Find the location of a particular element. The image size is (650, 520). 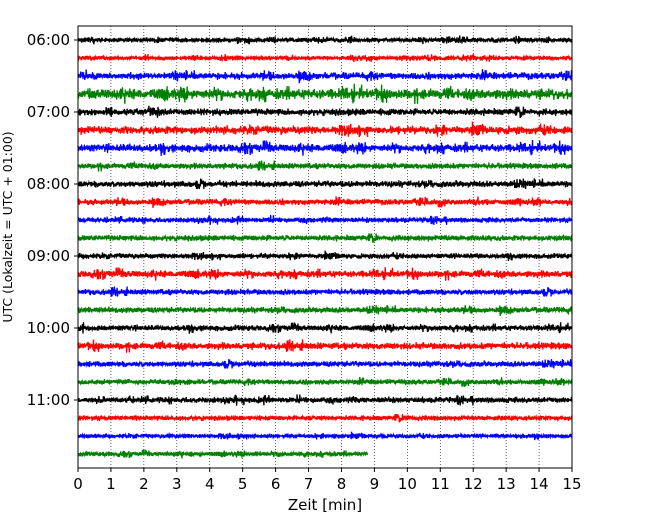

x-tick-label-7: 7 is located at coordinates (309, 484).